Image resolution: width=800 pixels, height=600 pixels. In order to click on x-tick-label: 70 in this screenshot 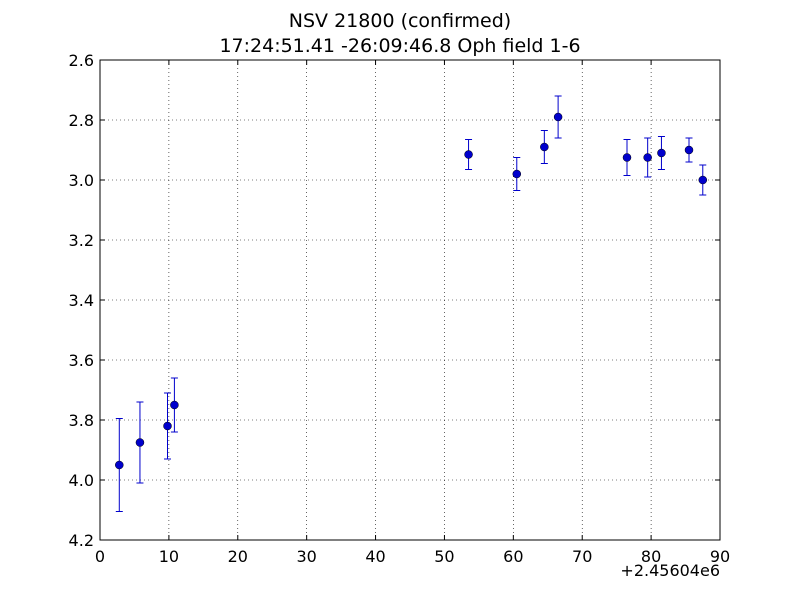, I will do `click(582, 556)`.